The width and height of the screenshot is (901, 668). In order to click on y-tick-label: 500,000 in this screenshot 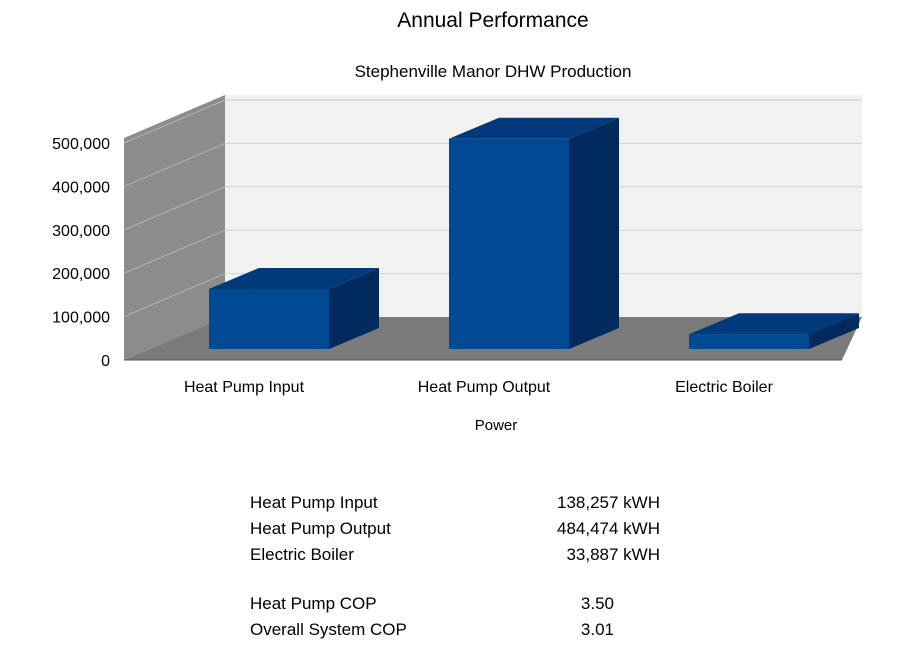, I will do `click(81, 144)`.